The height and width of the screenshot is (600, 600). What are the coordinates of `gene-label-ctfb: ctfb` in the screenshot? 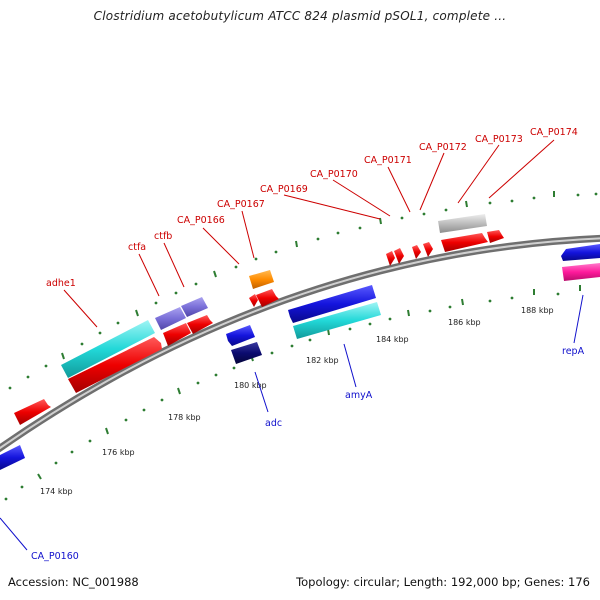 It's located at (163, 236).